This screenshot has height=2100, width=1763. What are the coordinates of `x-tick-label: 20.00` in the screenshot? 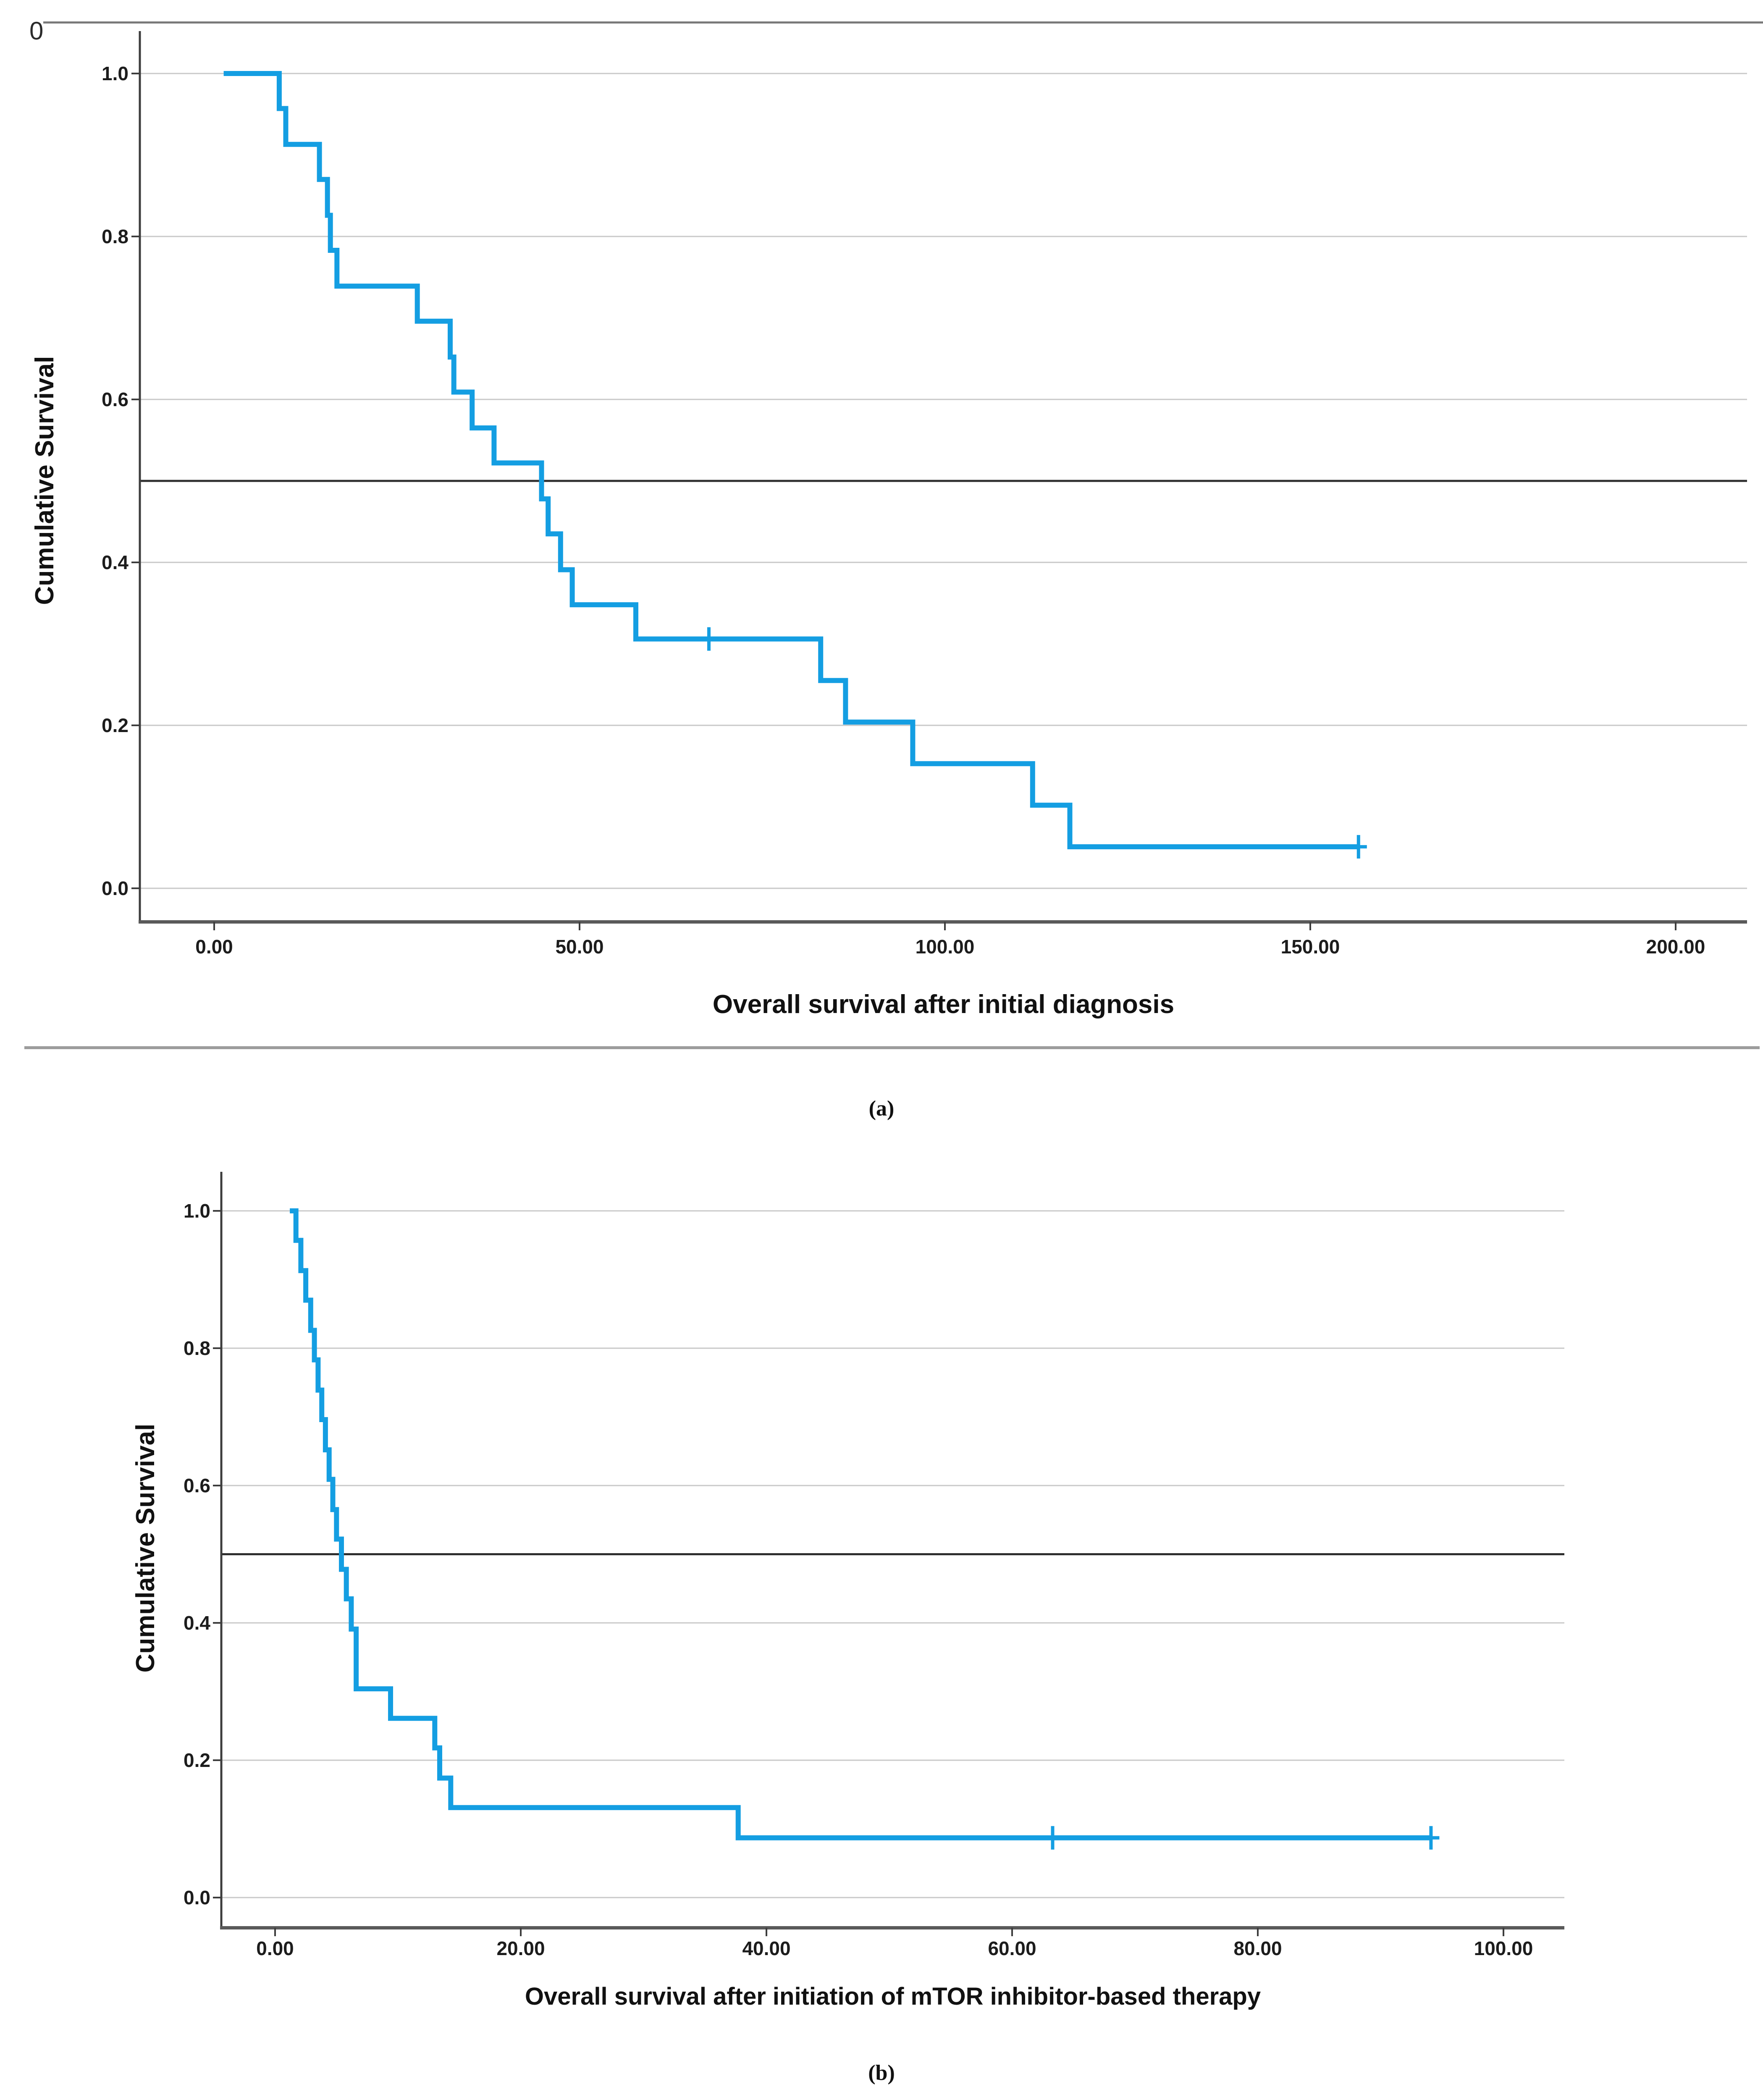 It's located at (520, 1948).